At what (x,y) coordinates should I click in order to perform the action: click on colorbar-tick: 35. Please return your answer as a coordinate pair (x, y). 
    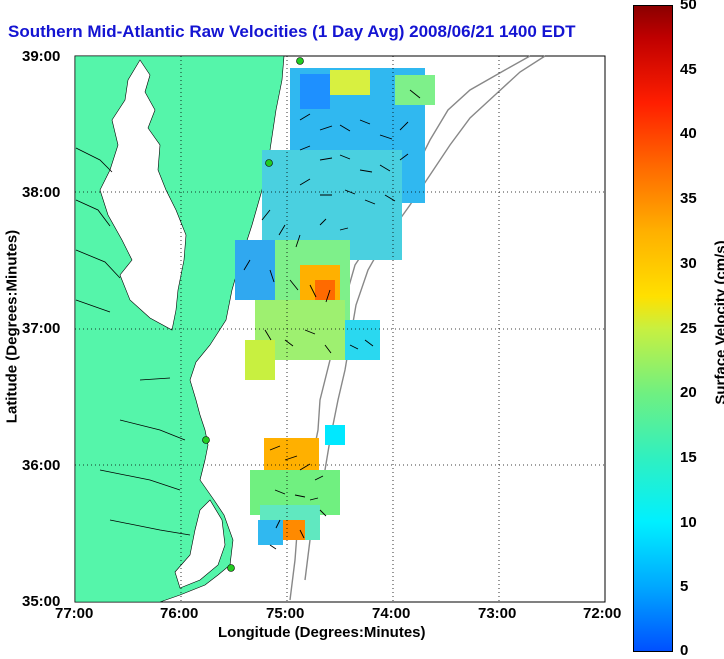
    Looking at the image, I should click on (688, 198).